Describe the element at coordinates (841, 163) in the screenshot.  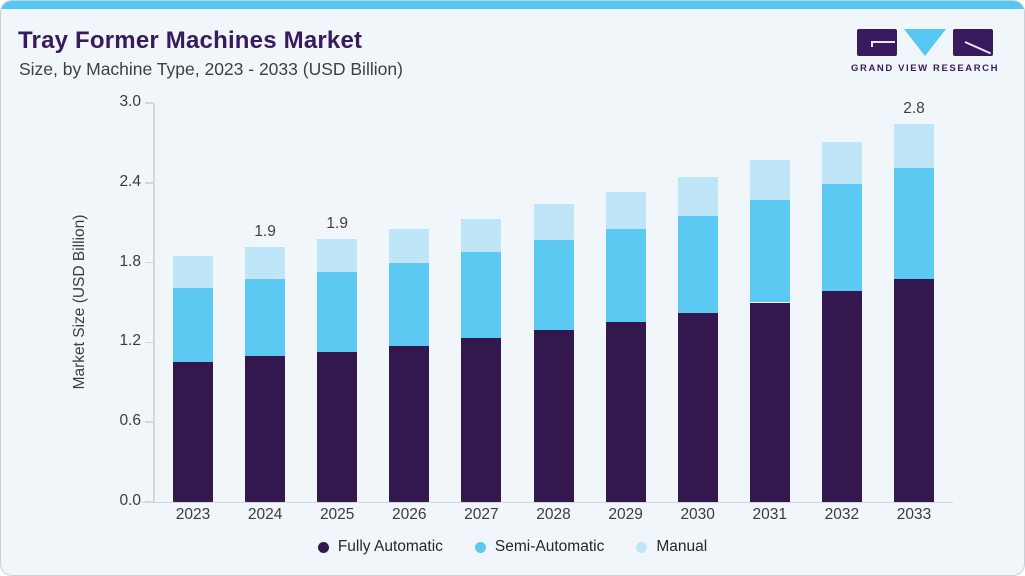
I see `bar-segment-2032-manual` at that location.